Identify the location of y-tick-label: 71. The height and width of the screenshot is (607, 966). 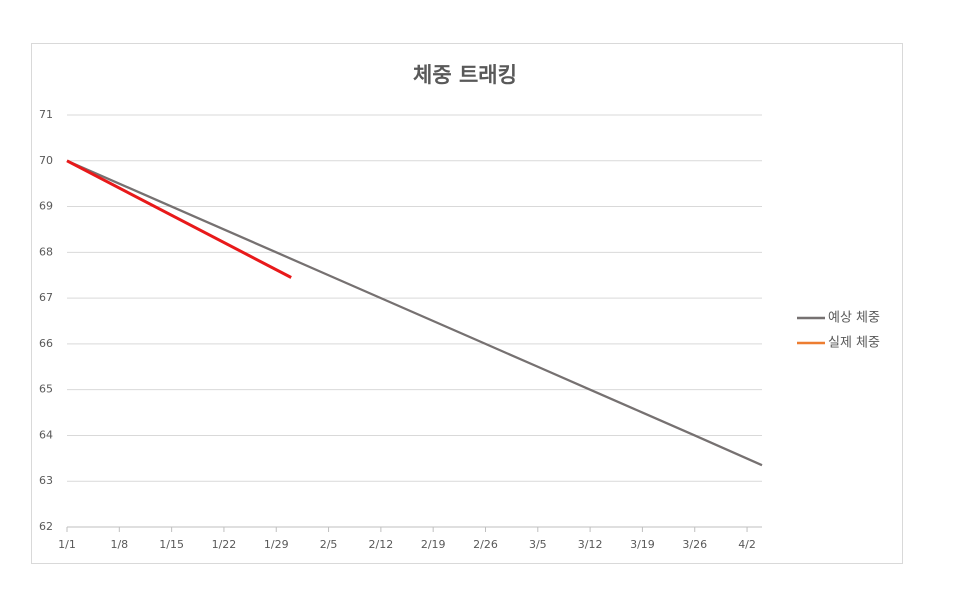
(46, 114).